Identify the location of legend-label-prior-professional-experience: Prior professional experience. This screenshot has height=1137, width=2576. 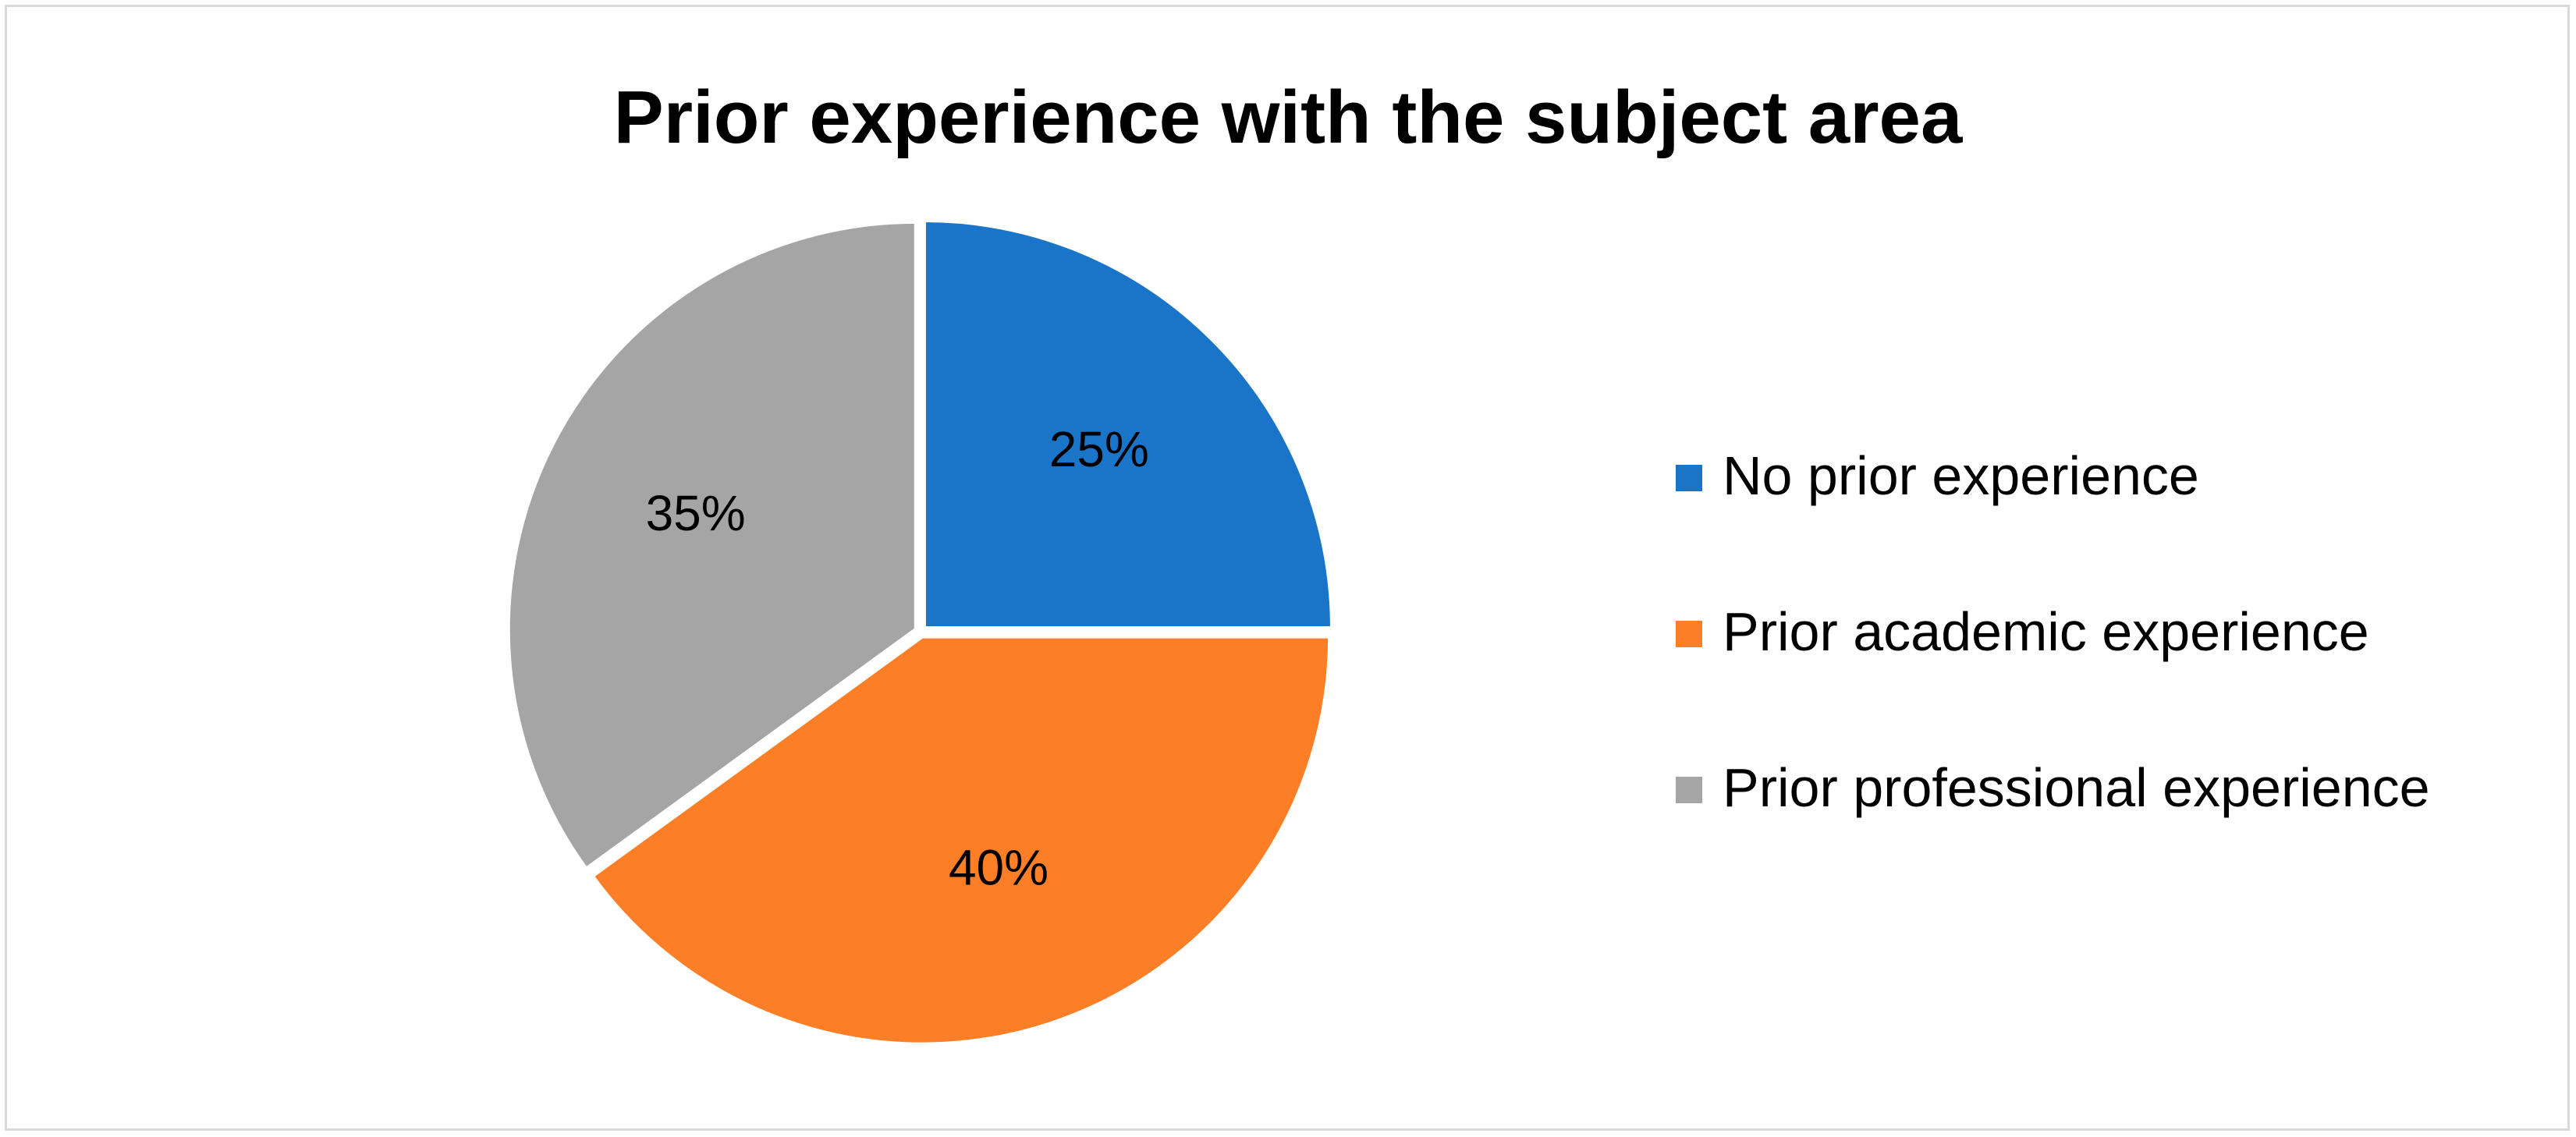
(2076, 787).